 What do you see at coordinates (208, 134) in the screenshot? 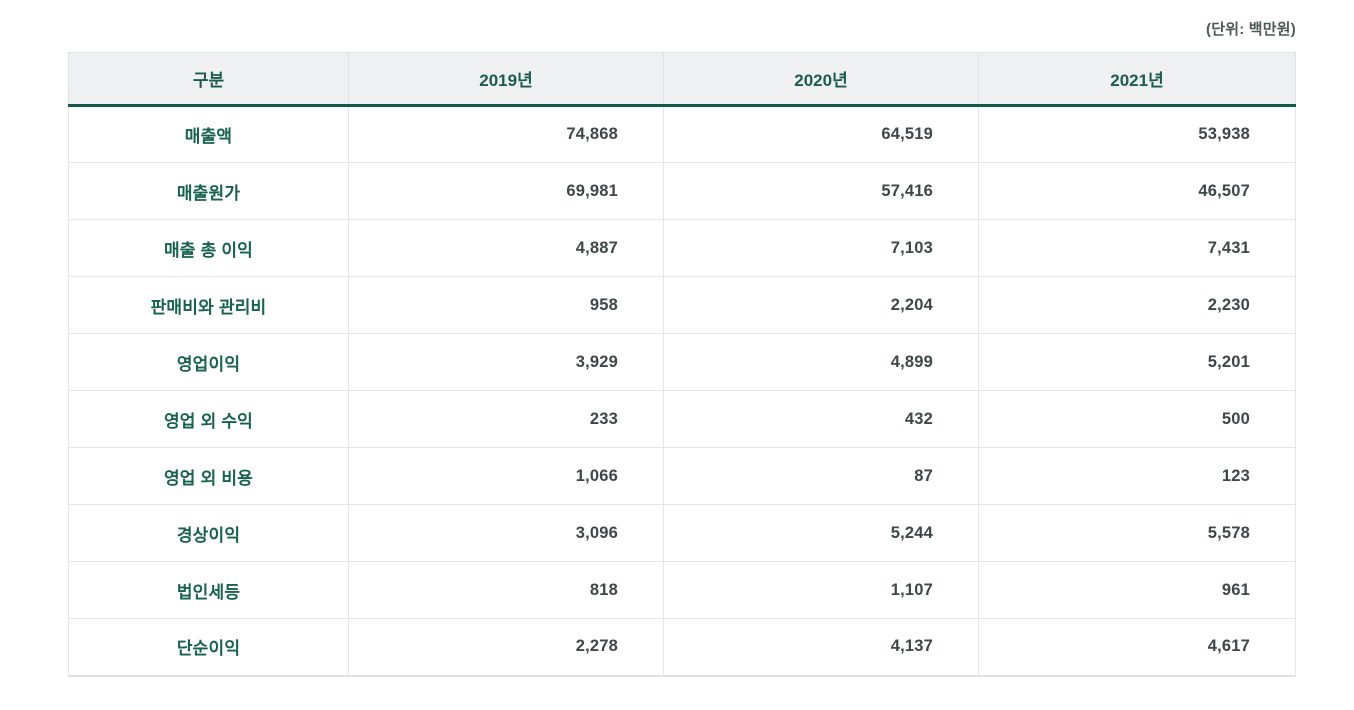
I see `row-label: 매출액` at bounding box center [208, 134].